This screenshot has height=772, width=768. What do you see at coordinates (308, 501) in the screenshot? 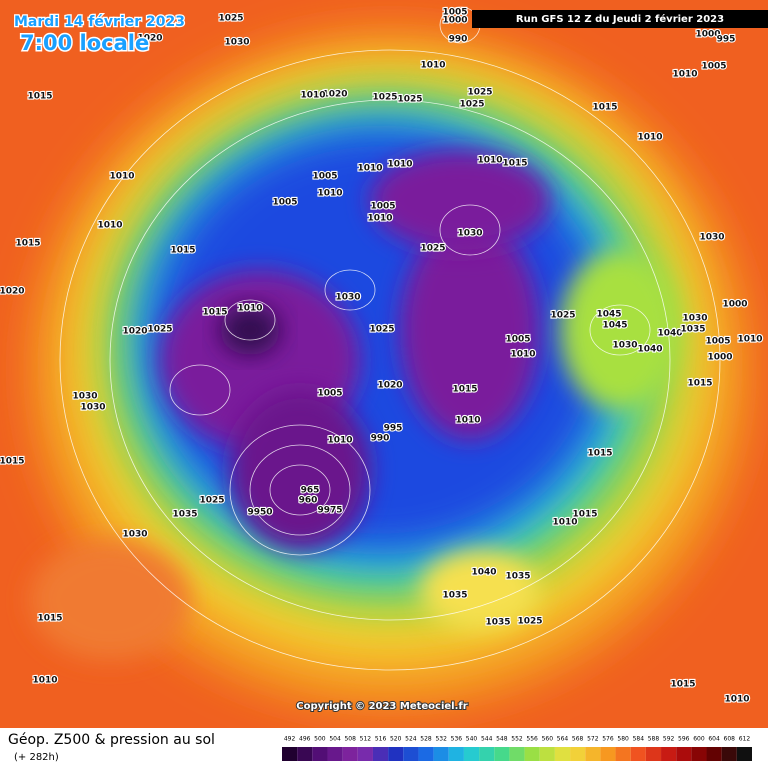
I see `isobar-label: 960` at bounding box center [308, 501].